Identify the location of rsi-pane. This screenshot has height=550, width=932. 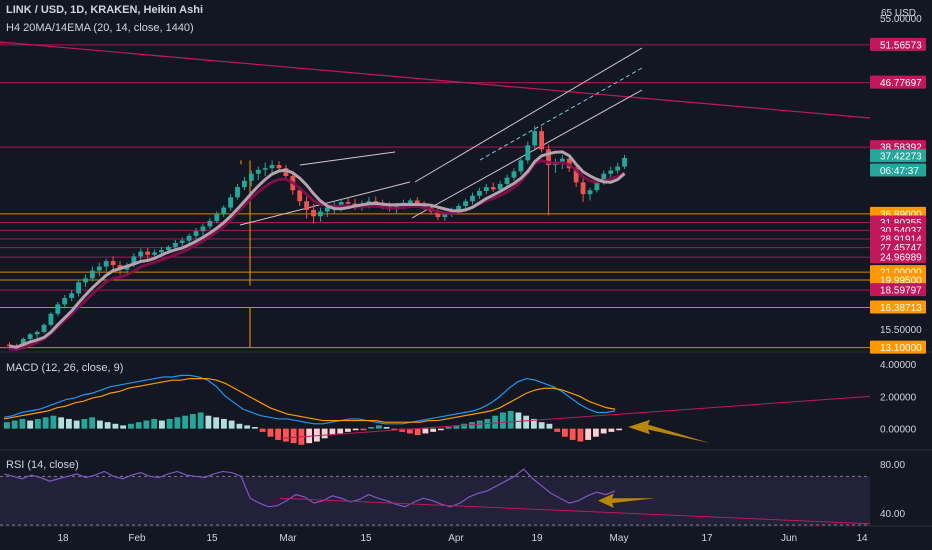
(435, 497).